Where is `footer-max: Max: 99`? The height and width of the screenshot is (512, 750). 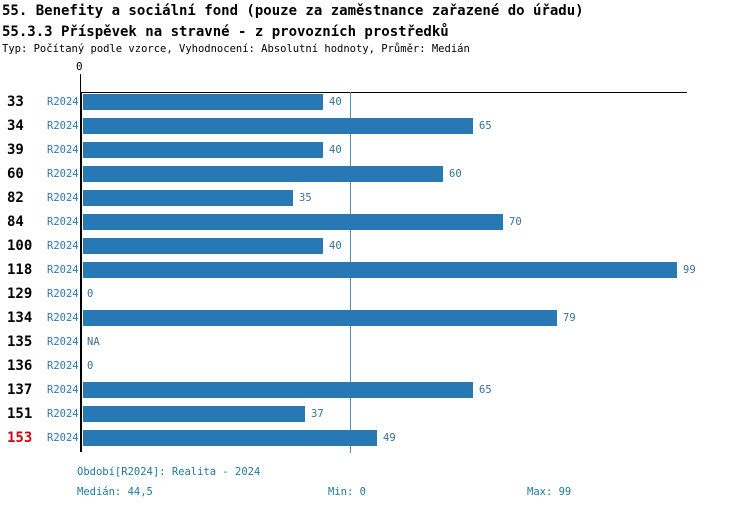
footer-max: Max: 99 is located at coordinates (549, 492).